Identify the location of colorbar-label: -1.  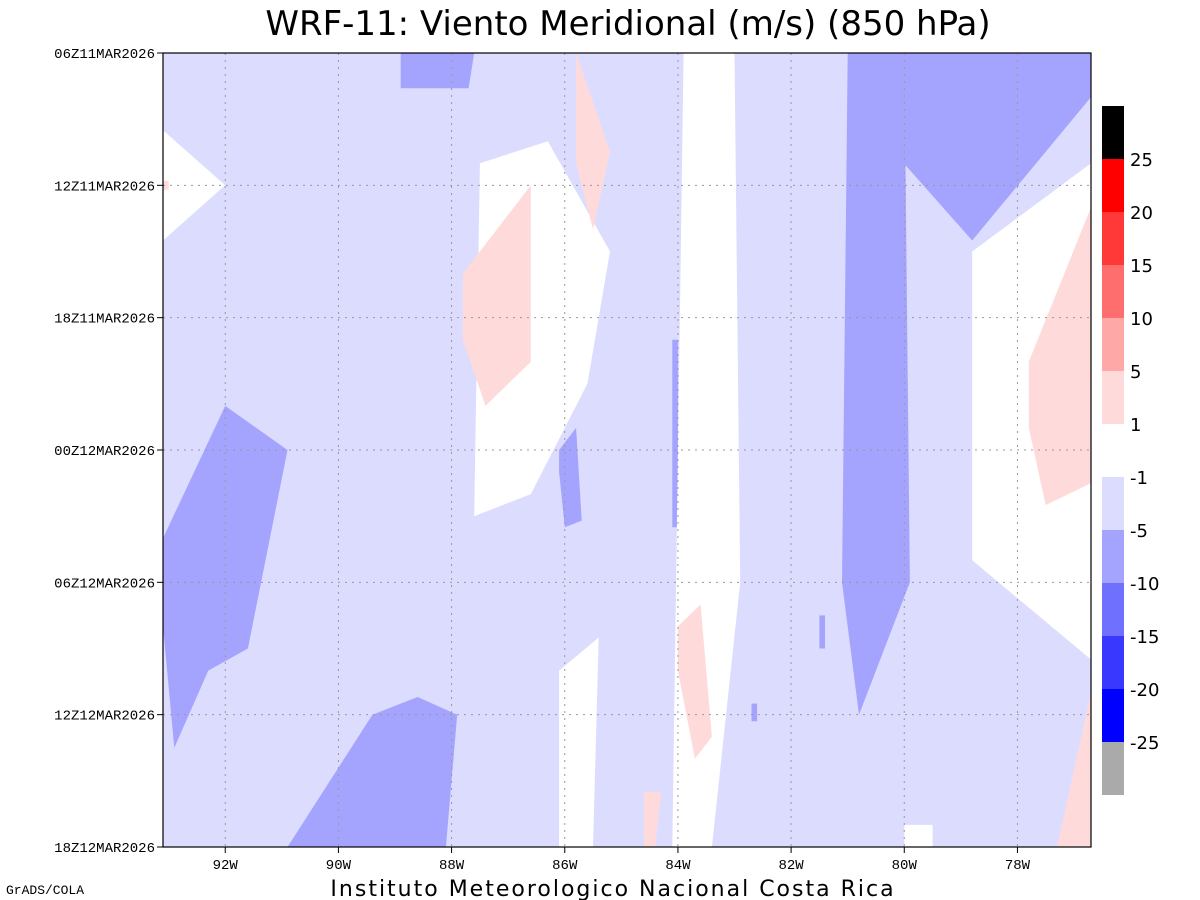
(1139, 478).